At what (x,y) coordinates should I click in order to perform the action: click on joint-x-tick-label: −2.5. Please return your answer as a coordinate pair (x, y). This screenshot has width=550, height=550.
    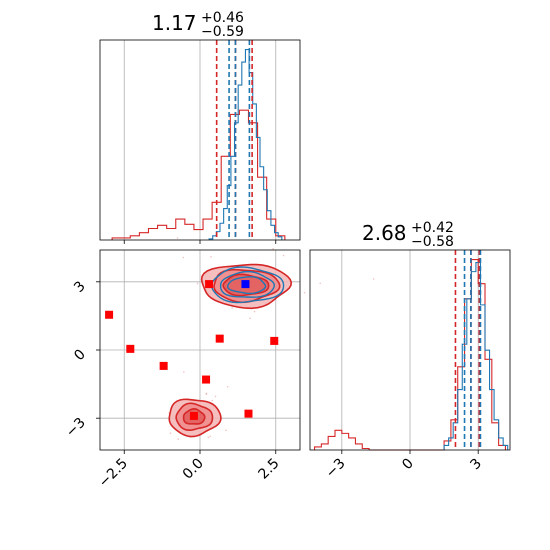
    Looking at the image, I should click on (113, 473).